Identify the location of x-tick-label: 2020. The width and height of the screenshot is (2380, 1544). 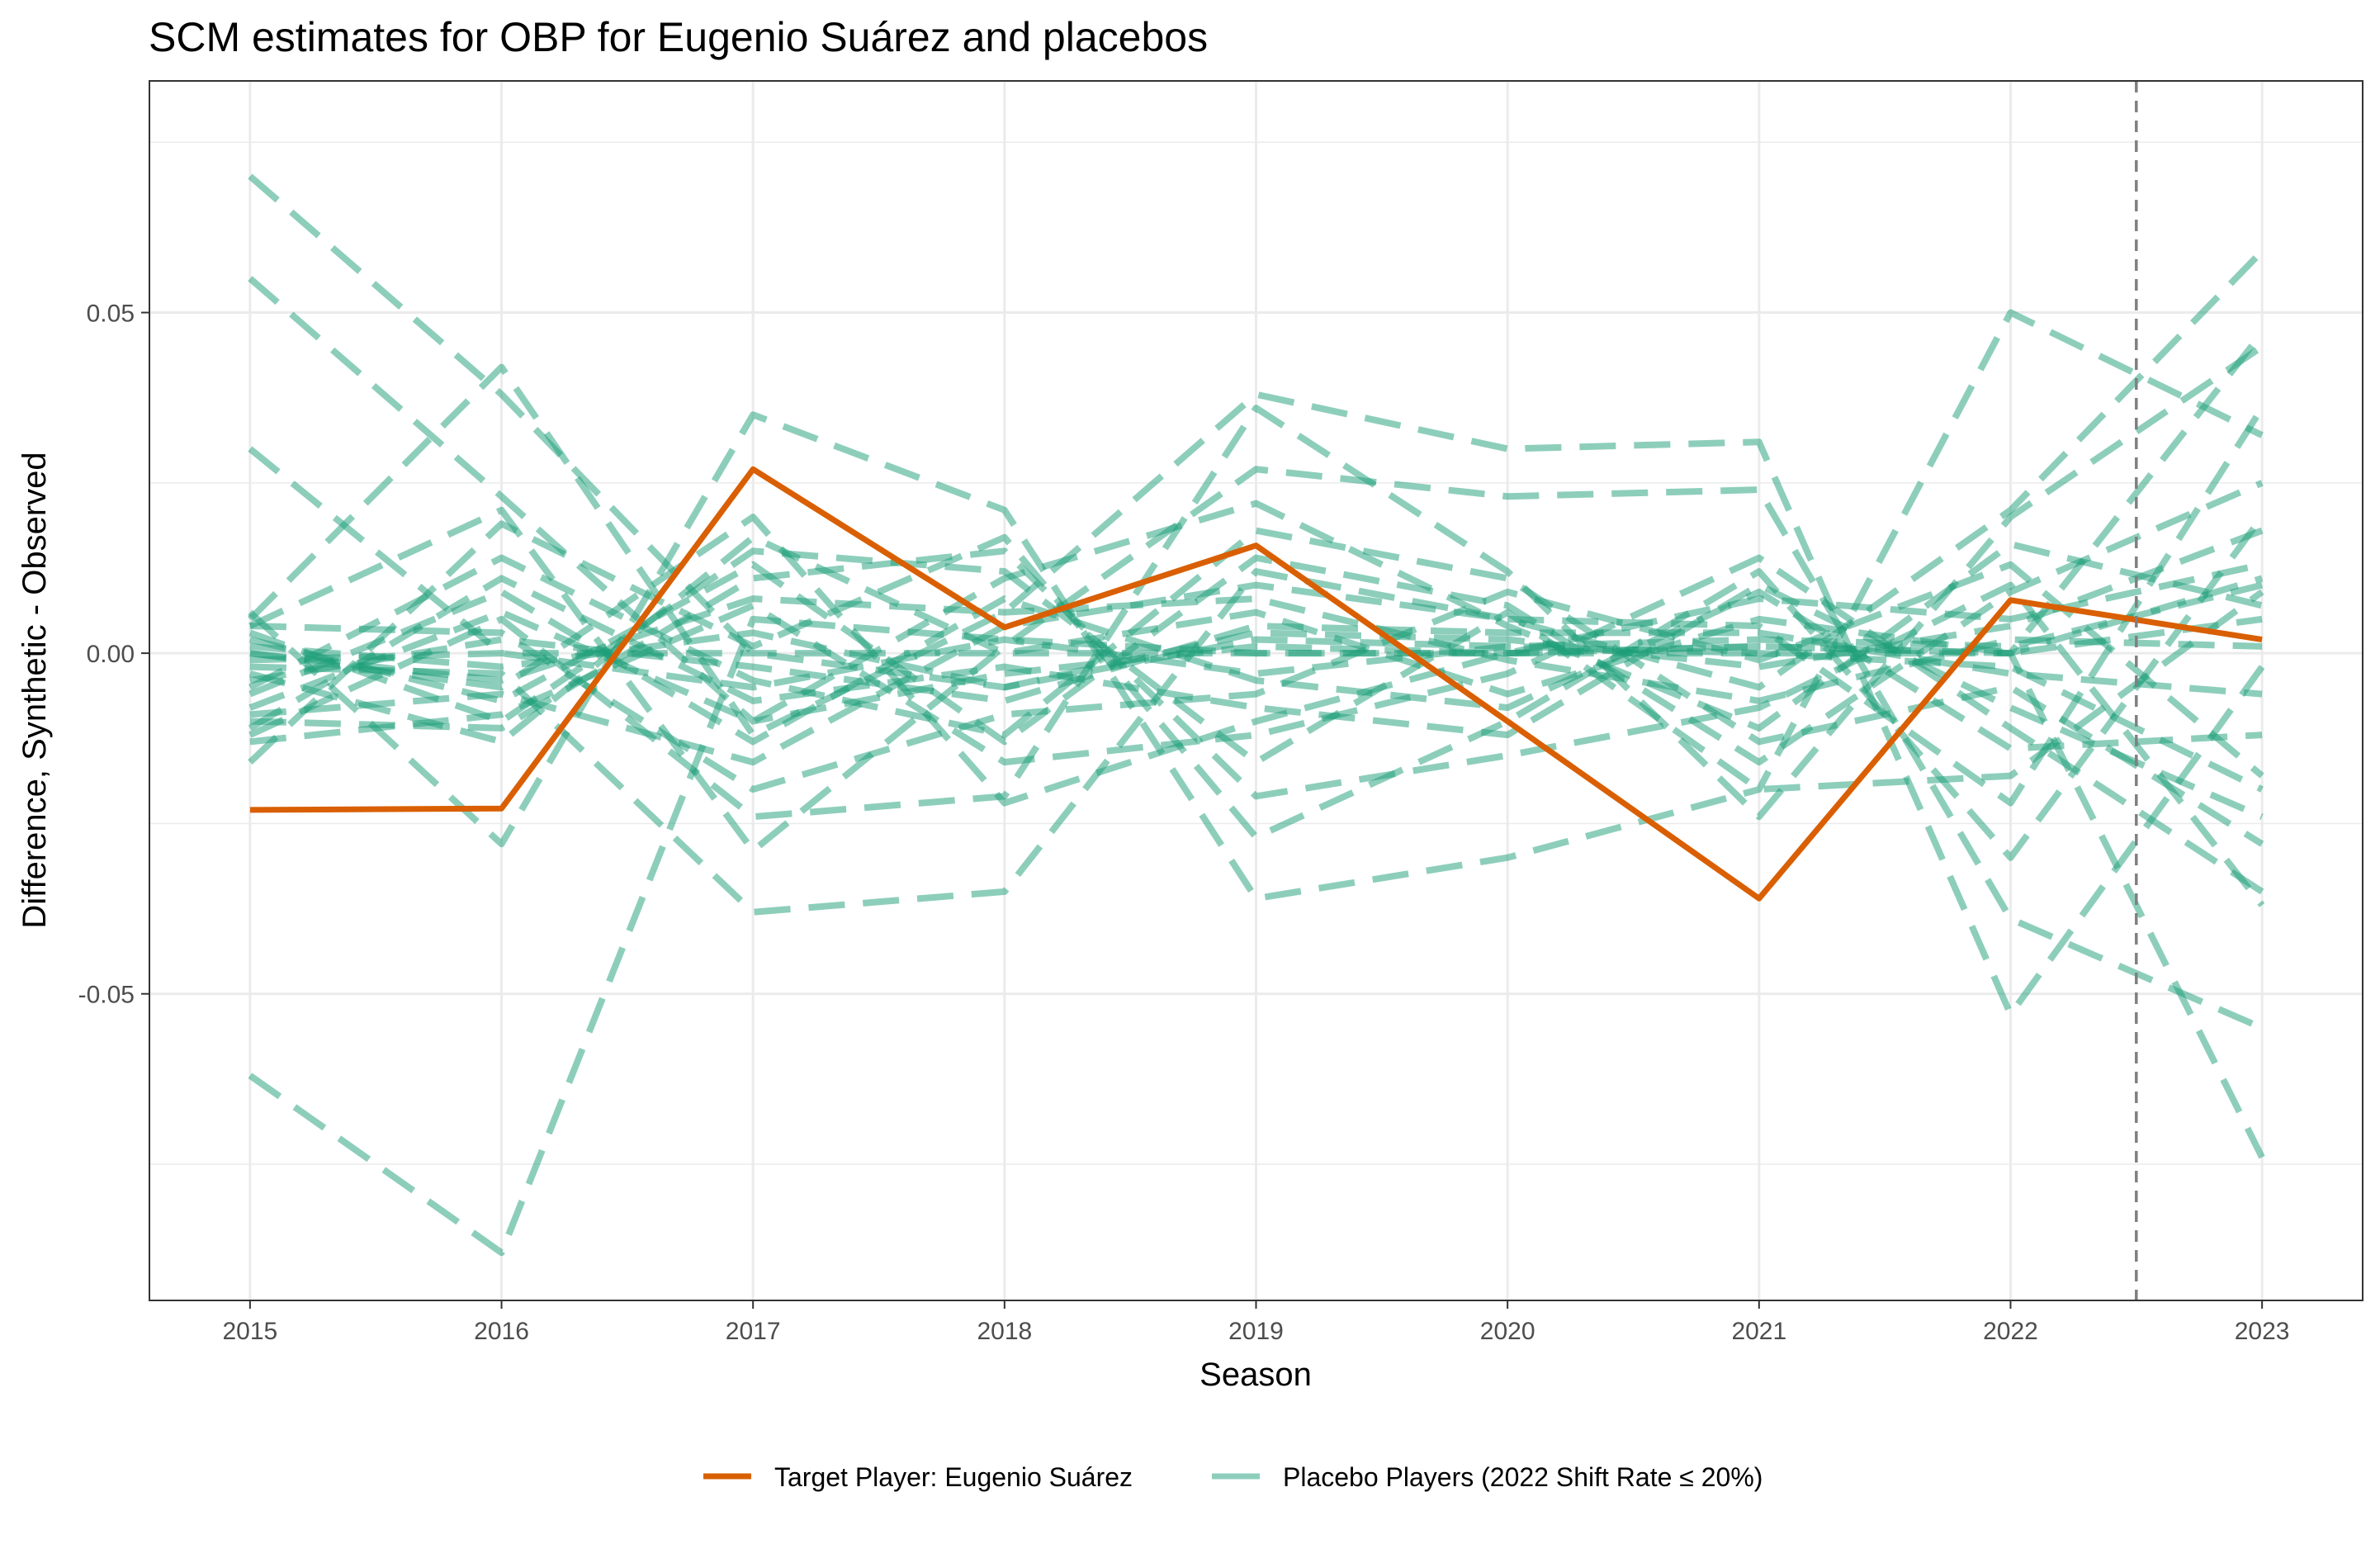
(1507, 1331).